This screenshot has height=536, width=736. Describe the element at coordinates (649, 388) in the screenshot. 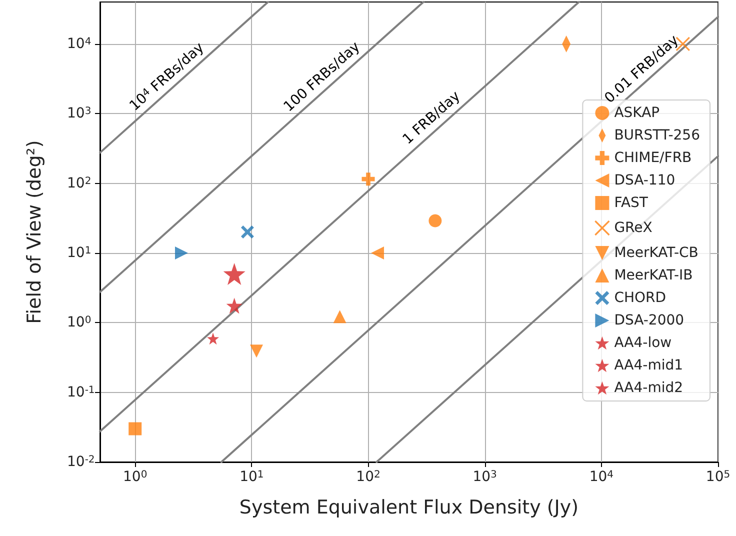

I see `legend-label: AA4-mid2` at that location.